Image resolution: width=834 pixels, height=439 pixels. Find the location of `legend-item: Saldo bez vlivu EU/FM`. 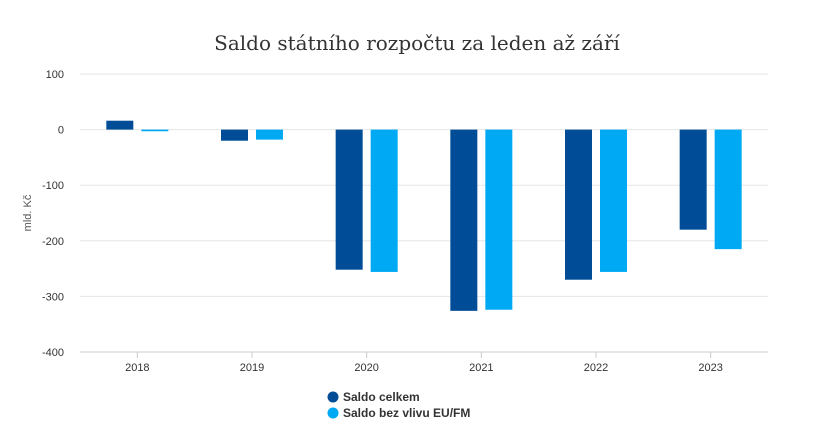

legend-item: Saldo bez vlivu EU/FM is located at coordinates (399, 413).